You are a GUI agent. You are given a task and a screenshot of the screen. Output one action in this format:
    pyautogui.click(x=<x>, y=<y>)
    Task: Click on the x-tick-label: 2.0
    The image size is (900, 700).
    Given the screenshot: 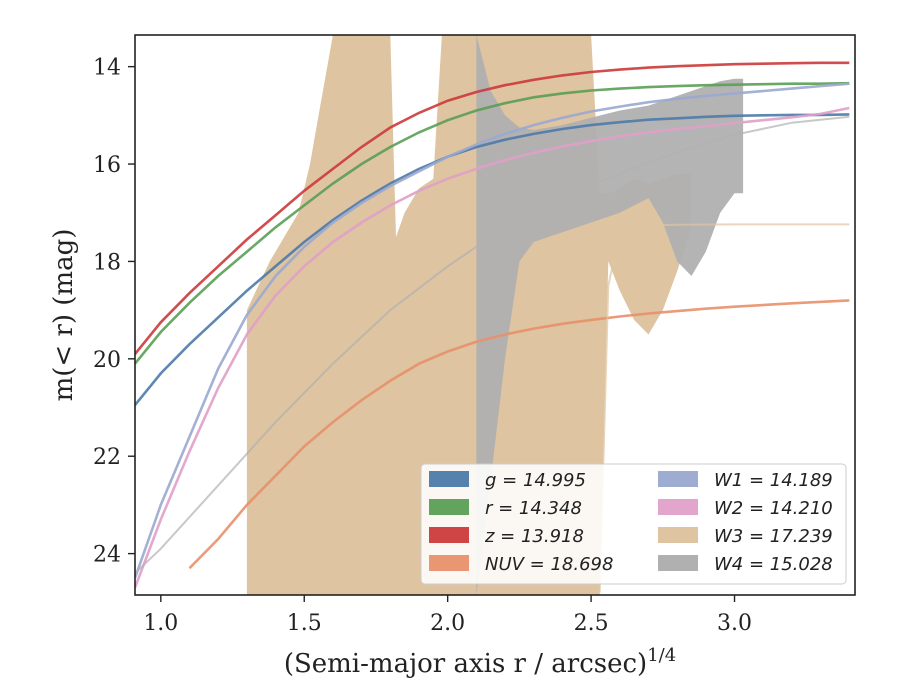 What is the action you would take?
    pyautogui.click(x=447, y=623)
    